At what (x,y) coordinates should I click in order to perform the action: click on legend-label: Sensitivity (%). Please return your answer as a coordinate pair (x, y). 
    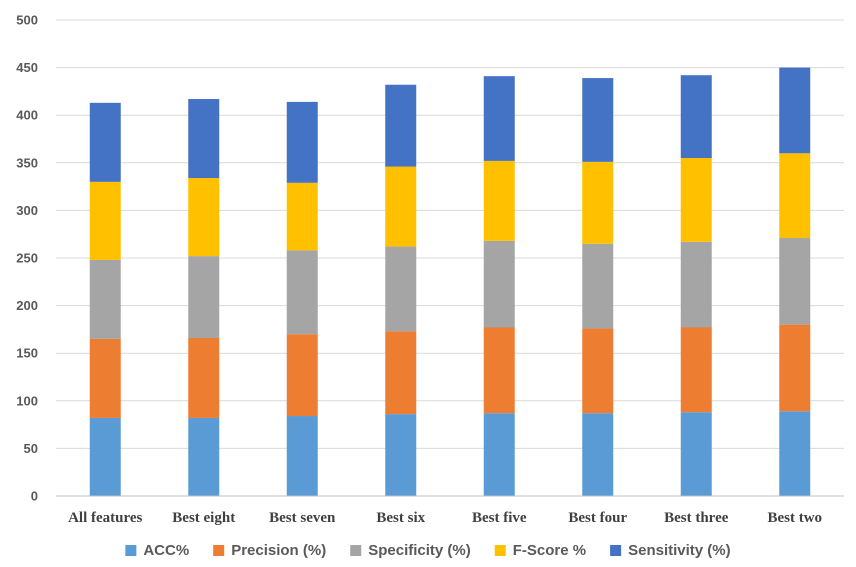
    Looking at the image, I should click on (679, 550).